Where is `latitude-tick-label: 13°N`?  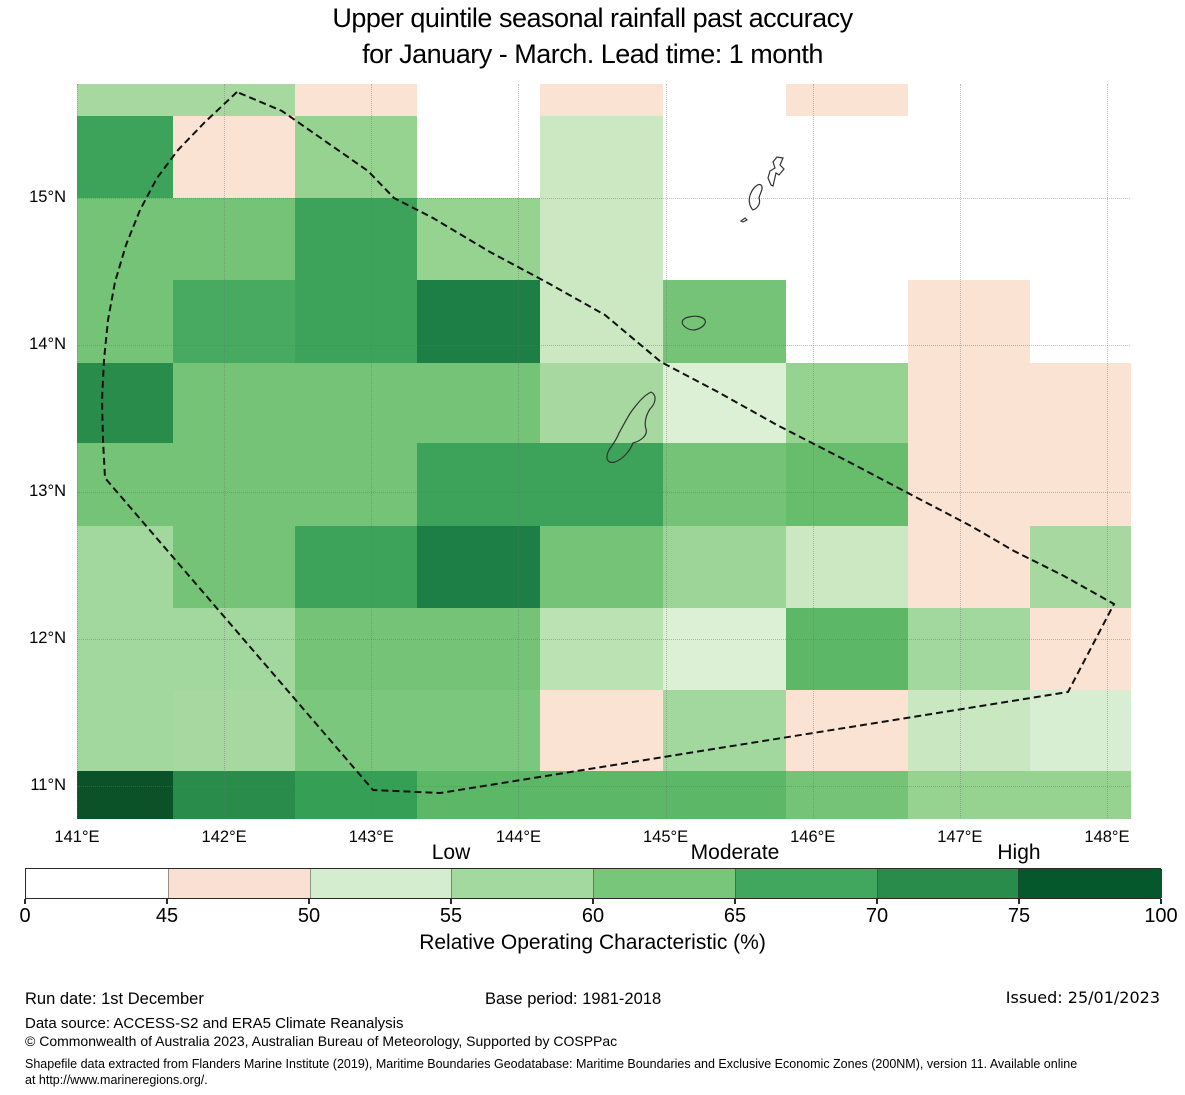 latitude-tick-label: 13°N is located at coordinates (47, 491).